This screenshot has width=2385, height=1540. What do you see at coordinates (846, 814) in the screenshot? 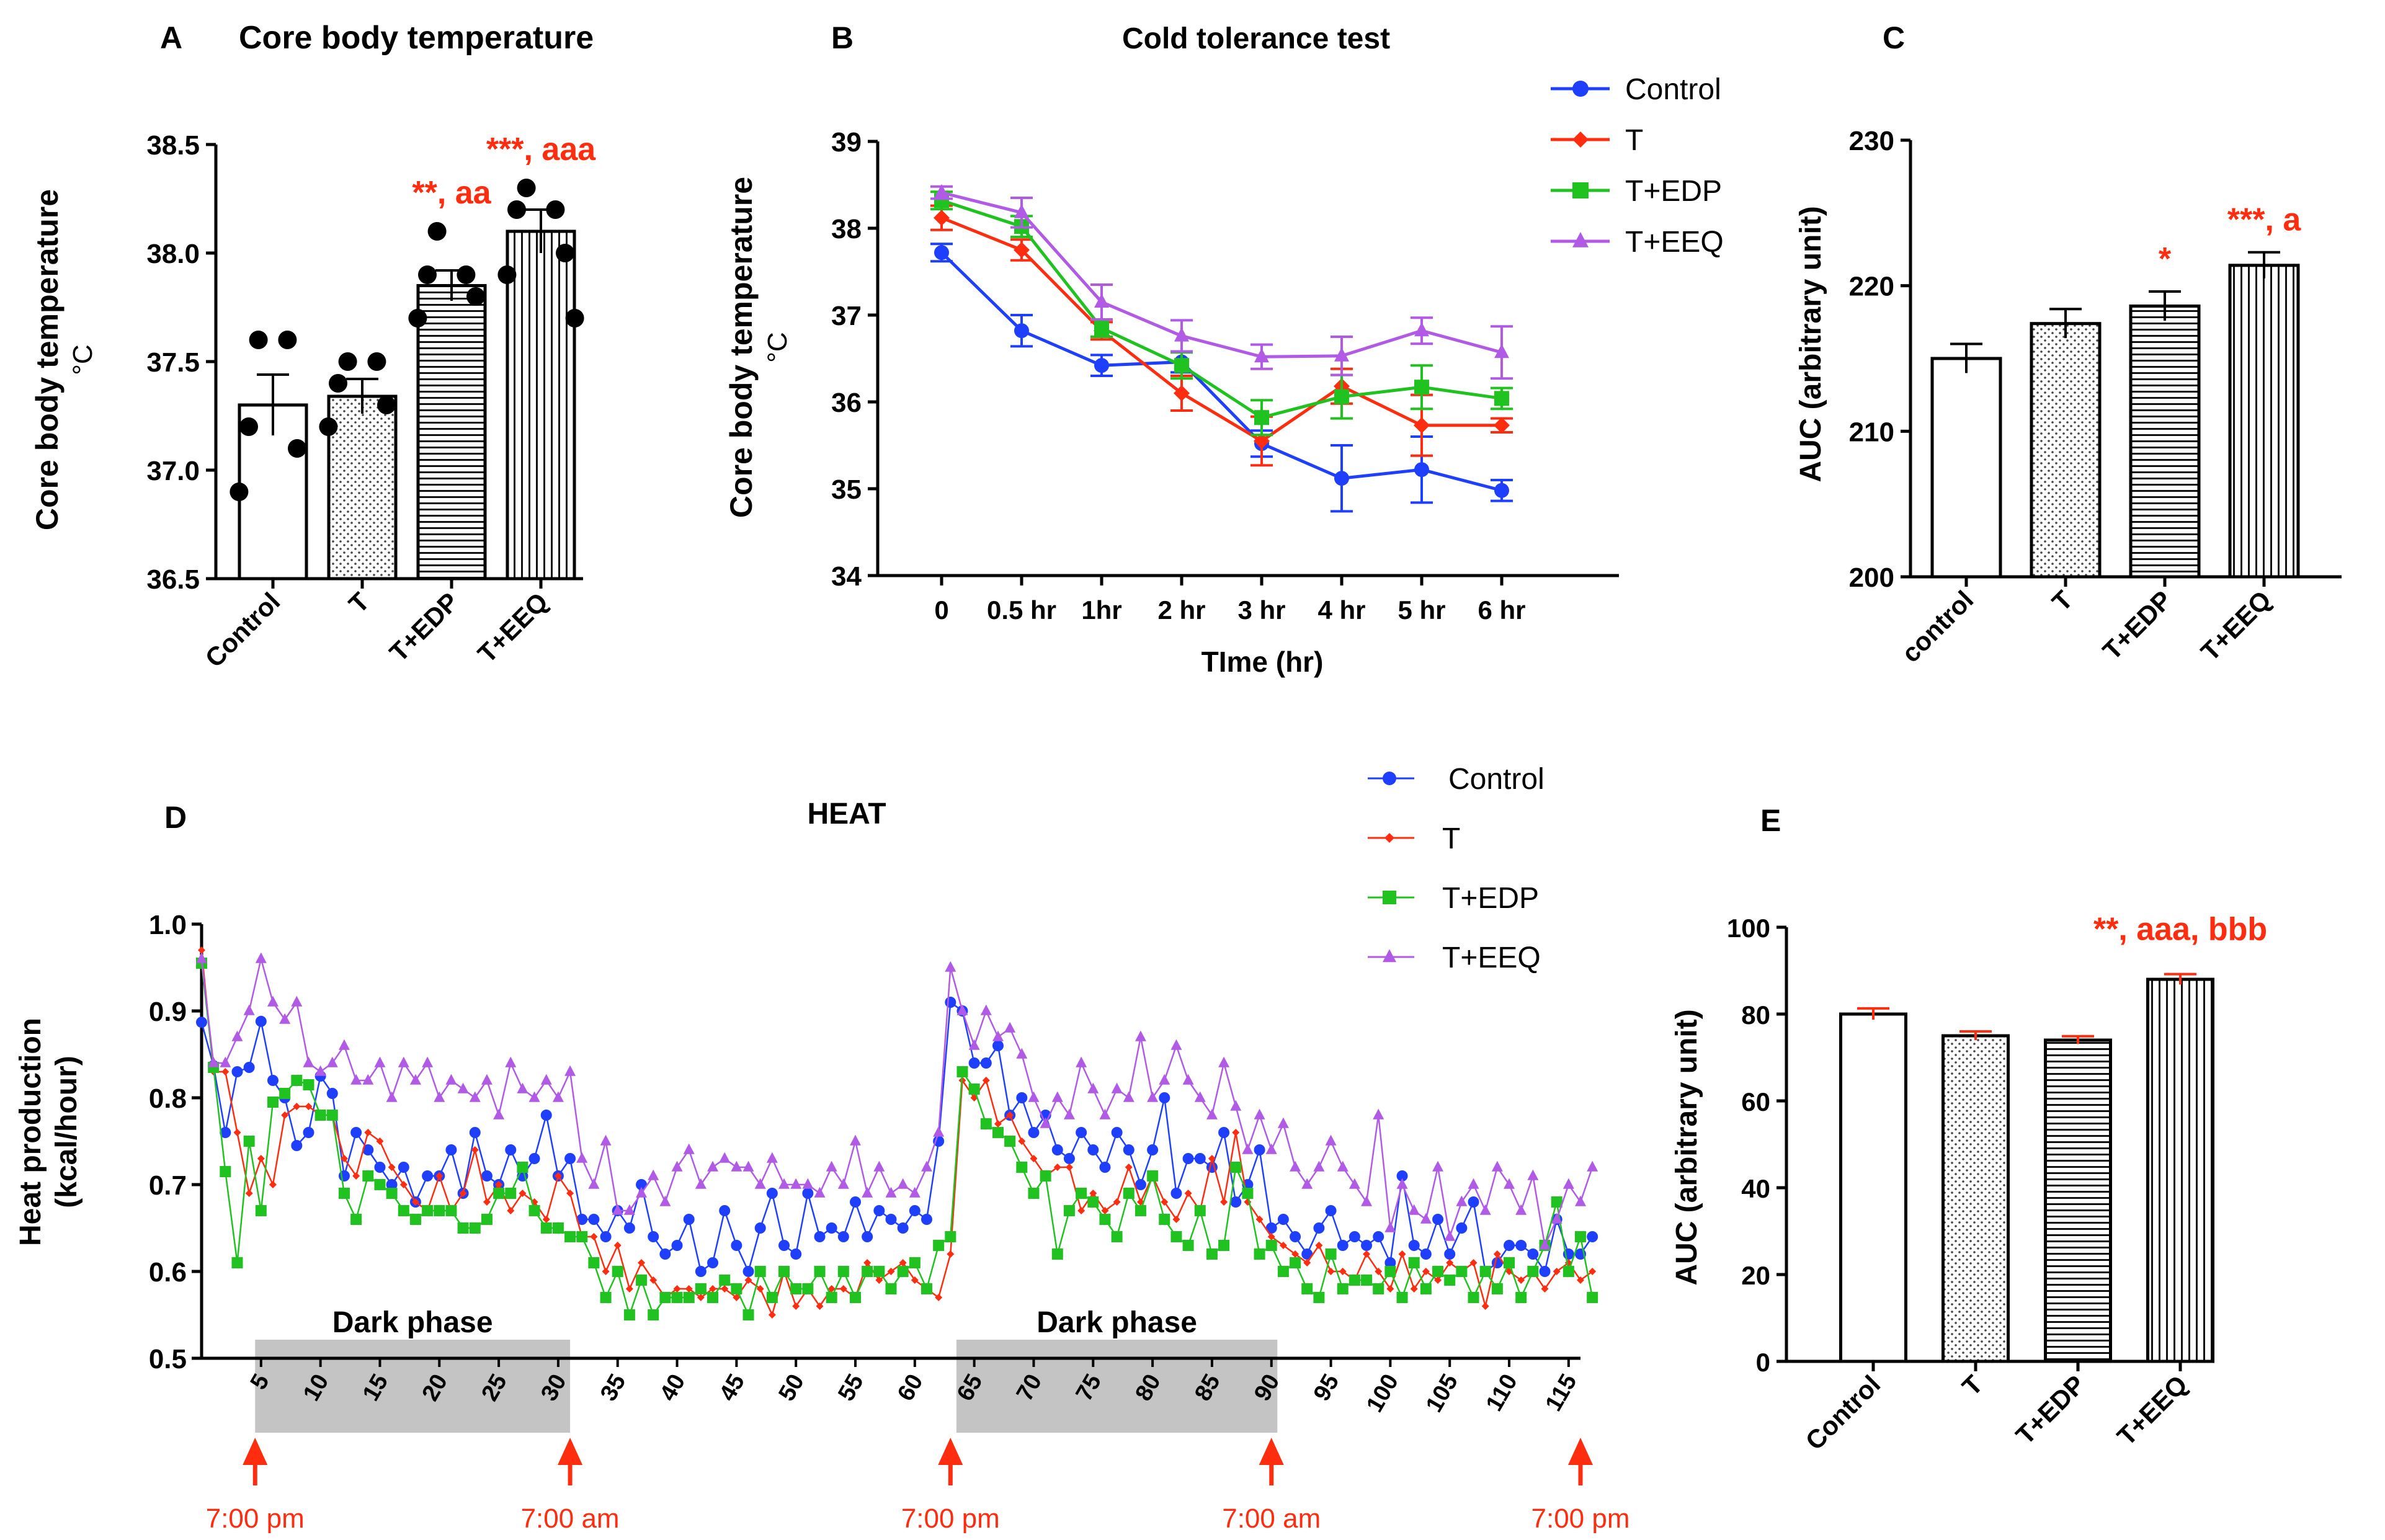
I see `panel-d-title: HEAT` at bounding box center [846, 814].